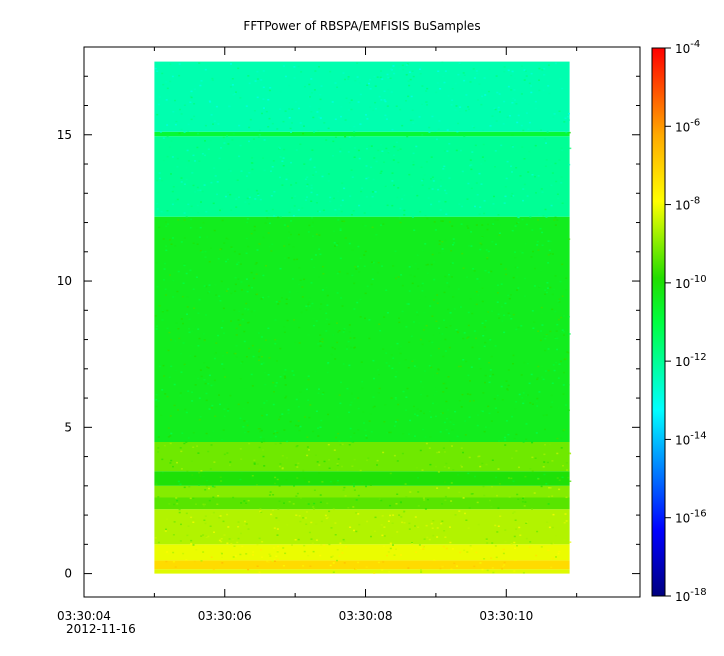 The height and width of the screenshot is (656, 724). I want to click on colorbar-tick-label: 10⁻¹⁰, so click(691, 282).